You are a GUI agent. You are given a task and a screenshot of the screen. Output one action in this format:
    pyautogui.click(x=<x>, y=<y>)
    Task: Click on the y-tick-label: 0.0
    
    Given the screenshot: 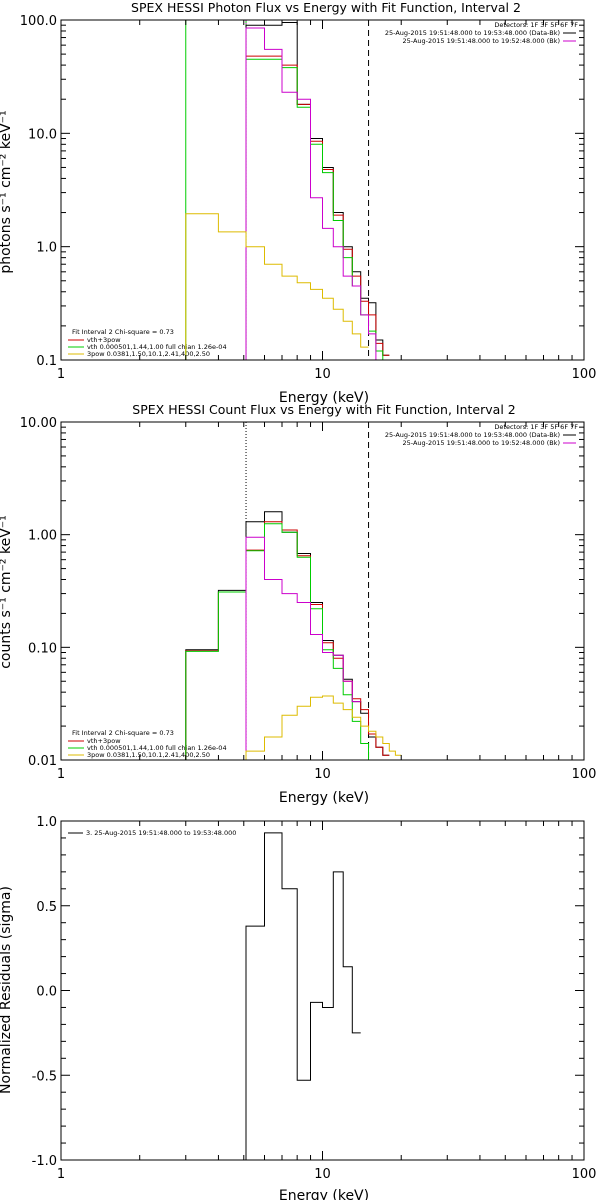 What is the action you would take?
    pyautogui.click(x=46, y=992)
    